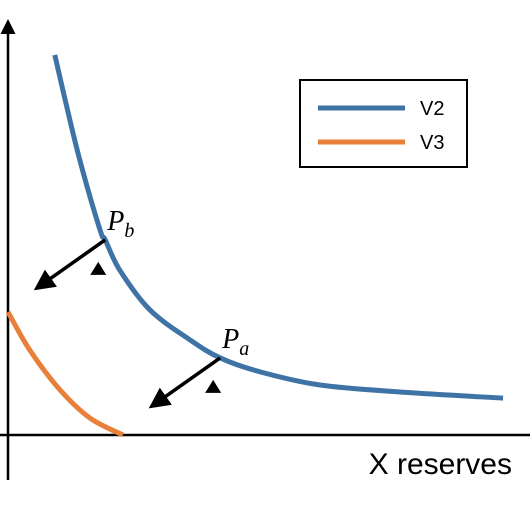 The image size is (530, 530). I want to click on point-label: Pb, so click(120, 224).